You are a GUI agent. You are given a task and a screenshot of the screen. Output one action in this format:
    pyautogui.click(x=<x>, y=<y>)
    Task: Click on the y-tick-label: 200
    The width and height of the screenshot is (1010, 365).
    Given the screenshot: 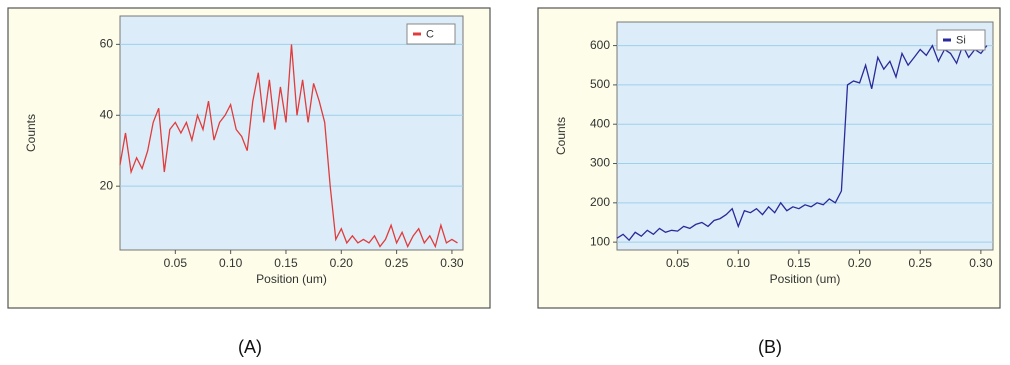 What is the action you would take?
    pyautogui.click(x=600, y=202)
    